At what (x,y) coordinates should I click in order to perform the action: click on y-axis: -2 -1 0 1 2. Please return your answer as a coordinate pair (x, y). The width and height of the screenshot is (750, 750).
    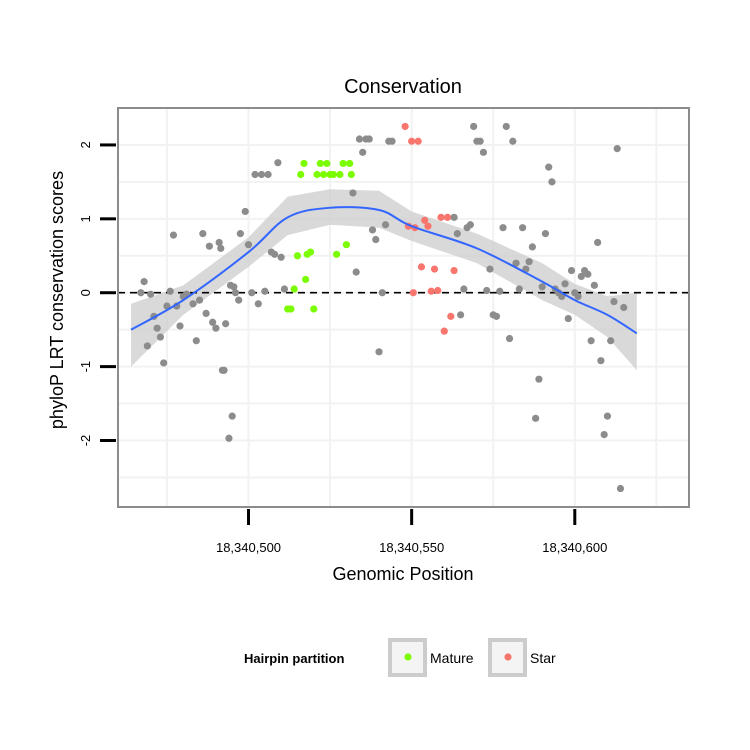
    Looking at the image, I should click on (97, 293).